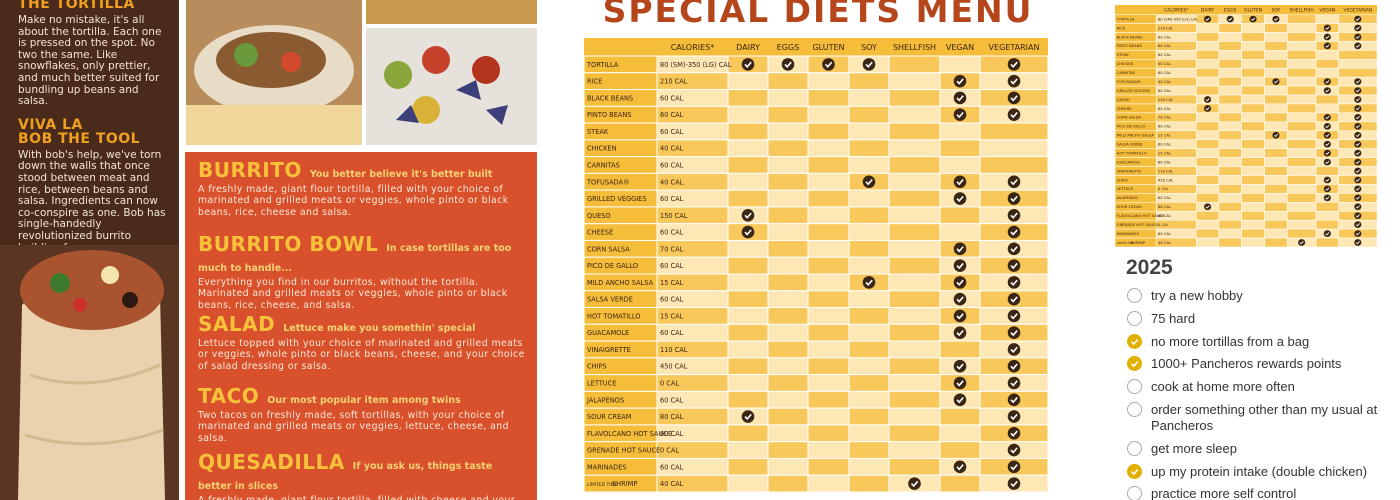  Describe the element at coordinates (1136, 136) in the screenshot. I see `item-name: MILD ANCHO SALSA` at that location.